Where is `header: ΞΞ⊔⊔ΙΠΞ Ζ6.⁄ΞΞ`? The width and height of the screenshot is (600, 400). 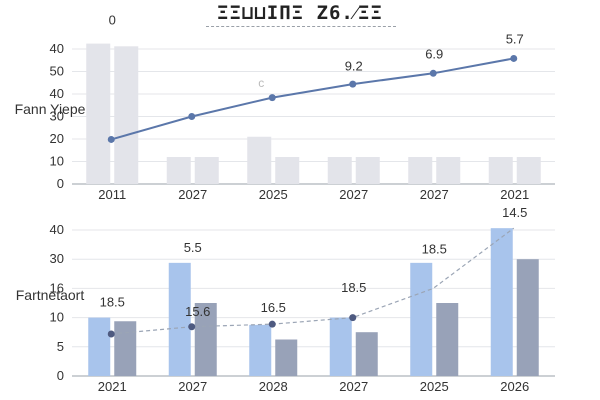
header: ΞΞ⊔⊔ΙΠΞ Ζ6.⁄ΞΞ is located at coordinates (300, 13).